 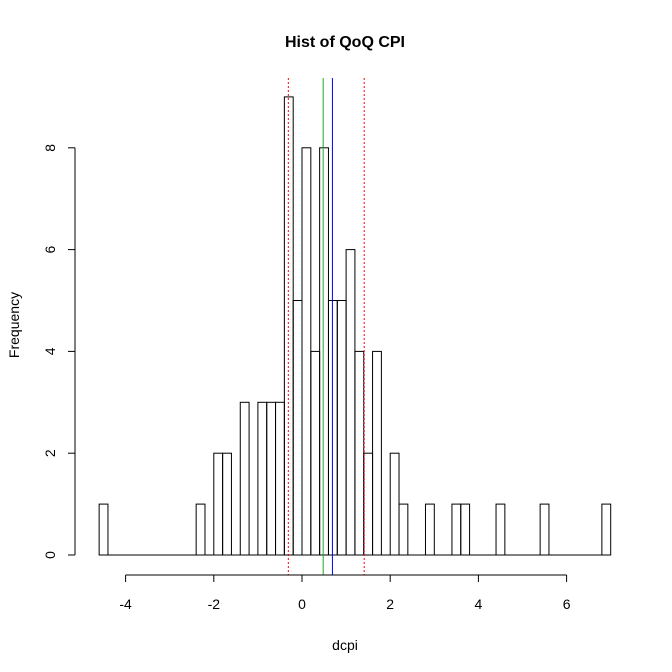 What do you see at coordinates (302, 604) in the screenshot?
I see `x-tick-label: 0` at bounding box center [302, 604].